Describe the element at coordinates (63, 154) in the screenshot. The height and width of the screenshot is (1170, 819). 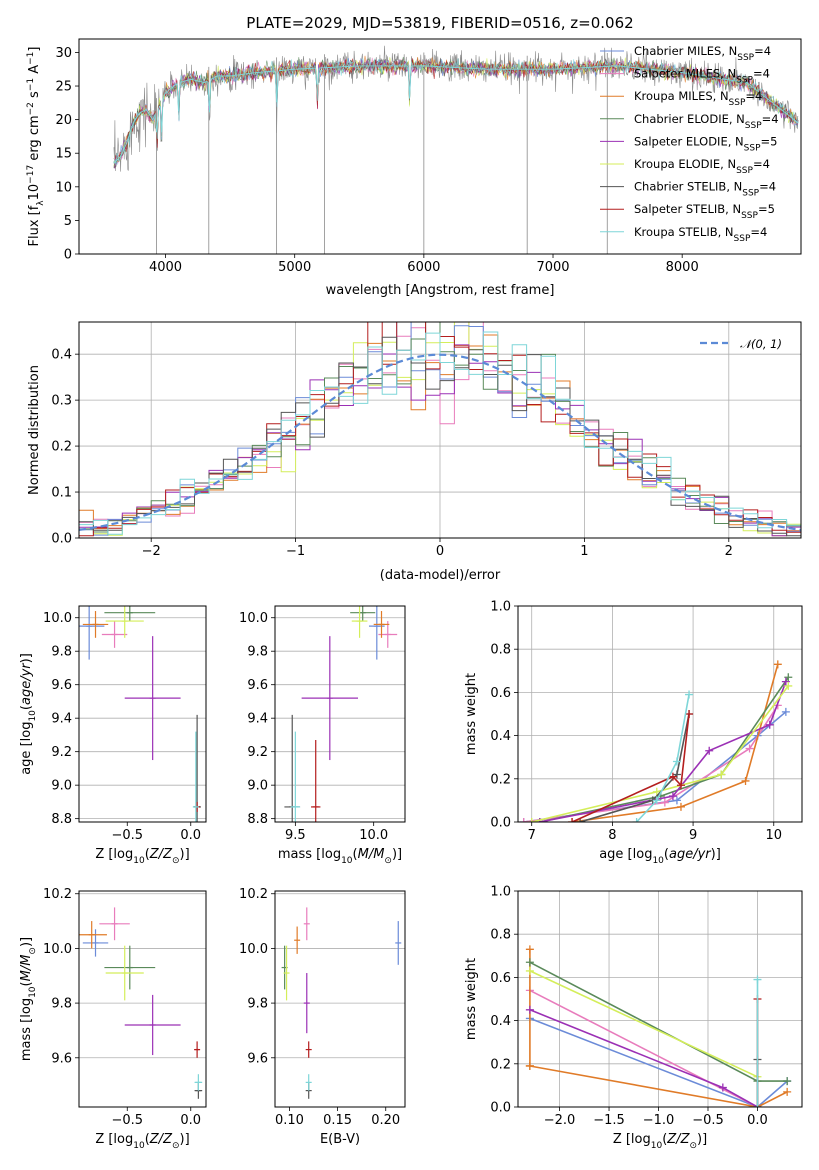
I see `y-tick-label: 15` at that location.